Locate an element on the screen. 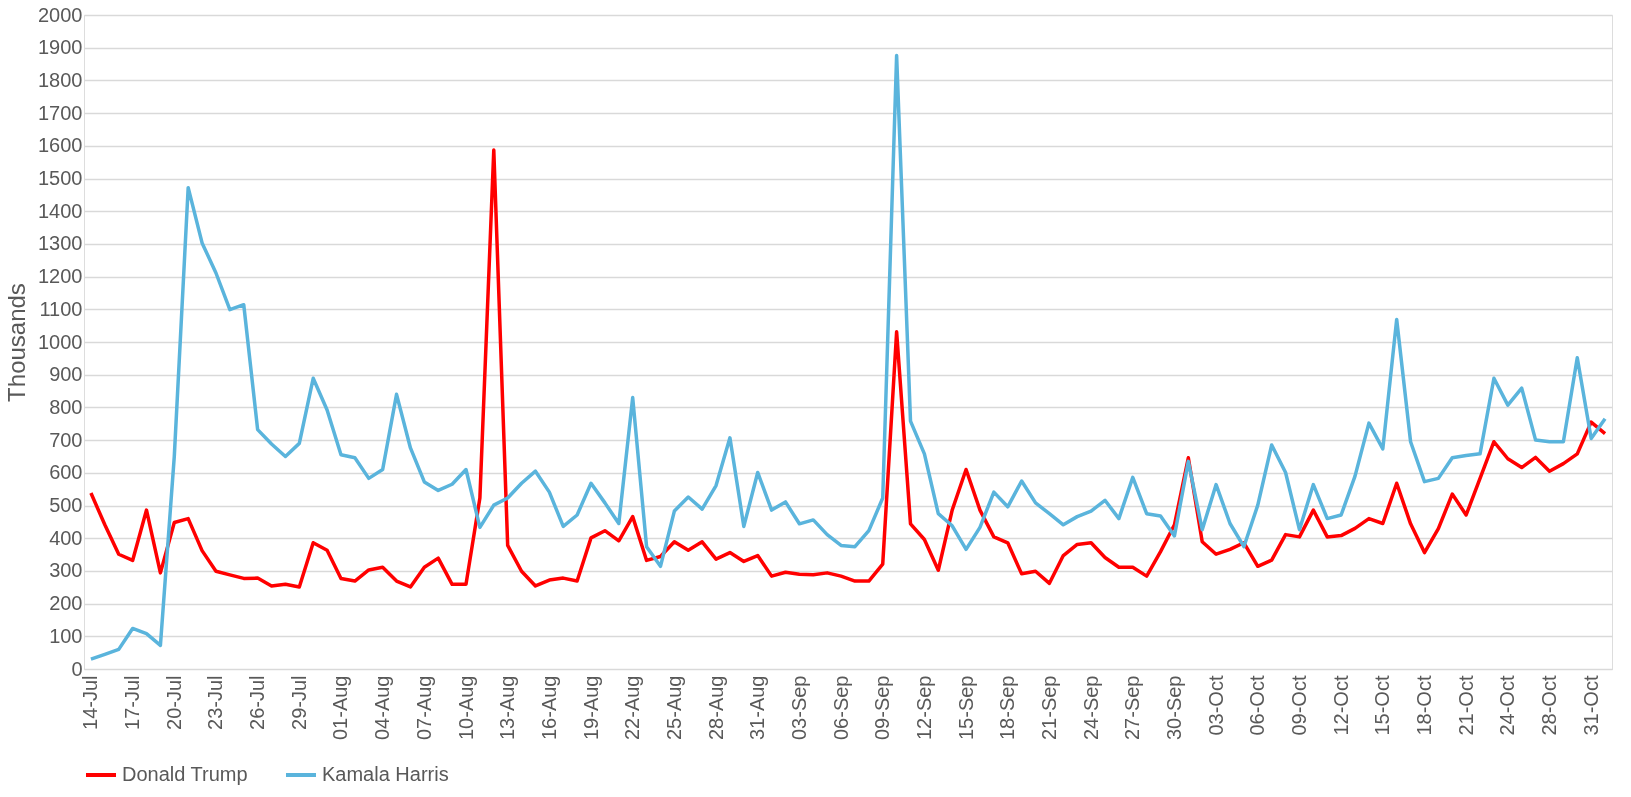  x-tick-label: 16-Aug is located at coordinates (548, 707).